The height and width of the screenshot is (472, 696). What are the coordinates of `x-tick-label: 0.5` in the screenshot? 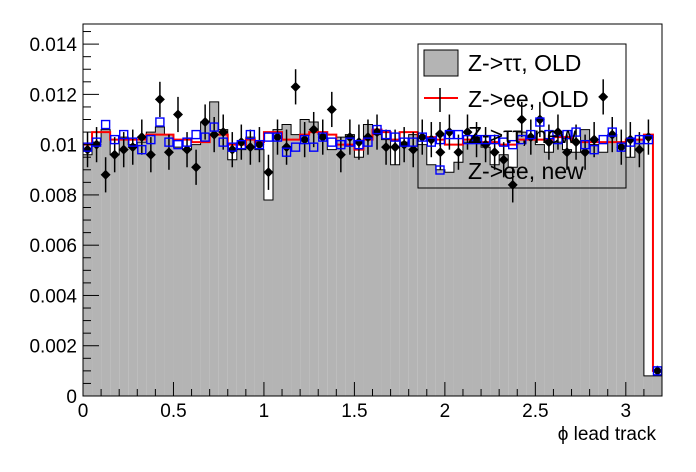 It's located at (173, 411).